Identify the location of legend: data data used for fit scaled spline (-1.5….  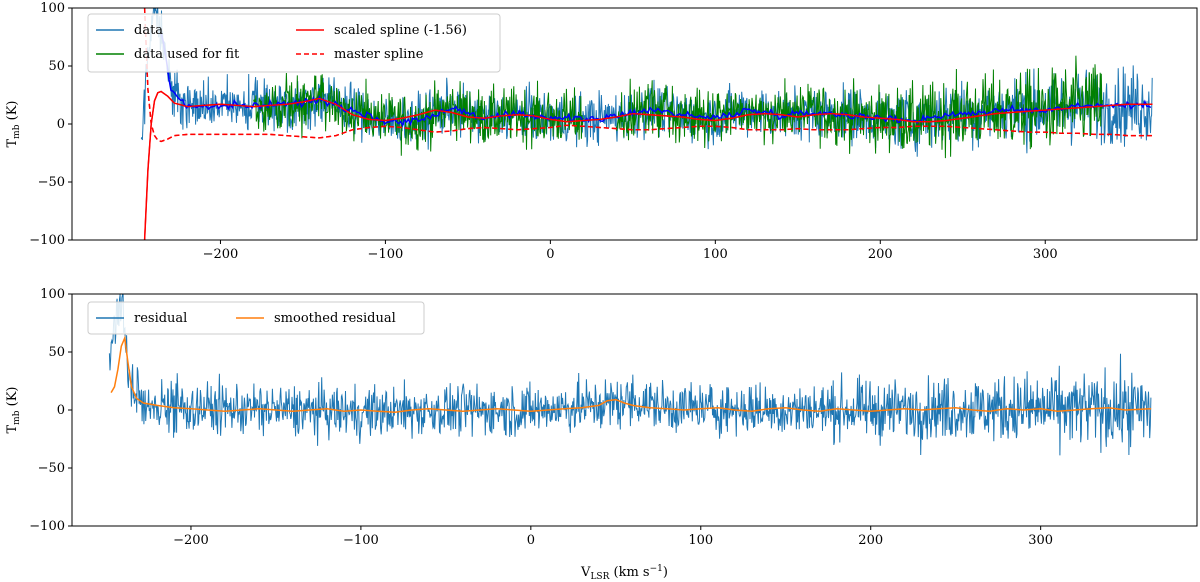
(294, 43).